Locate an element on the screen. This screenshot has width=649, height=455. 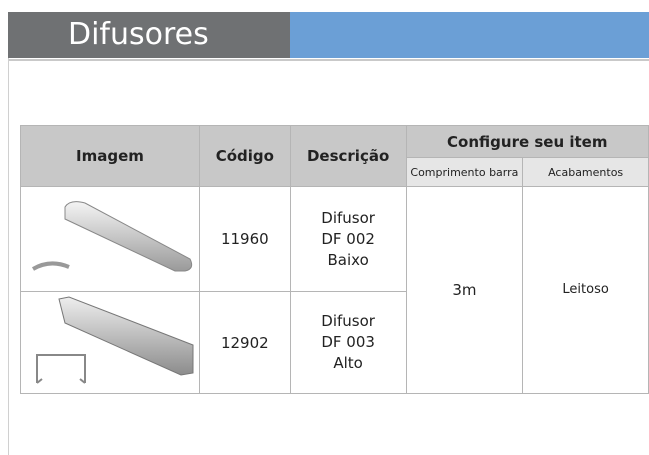
subcolumn-header: Comprimento barra is located at coordinates (464, 172).